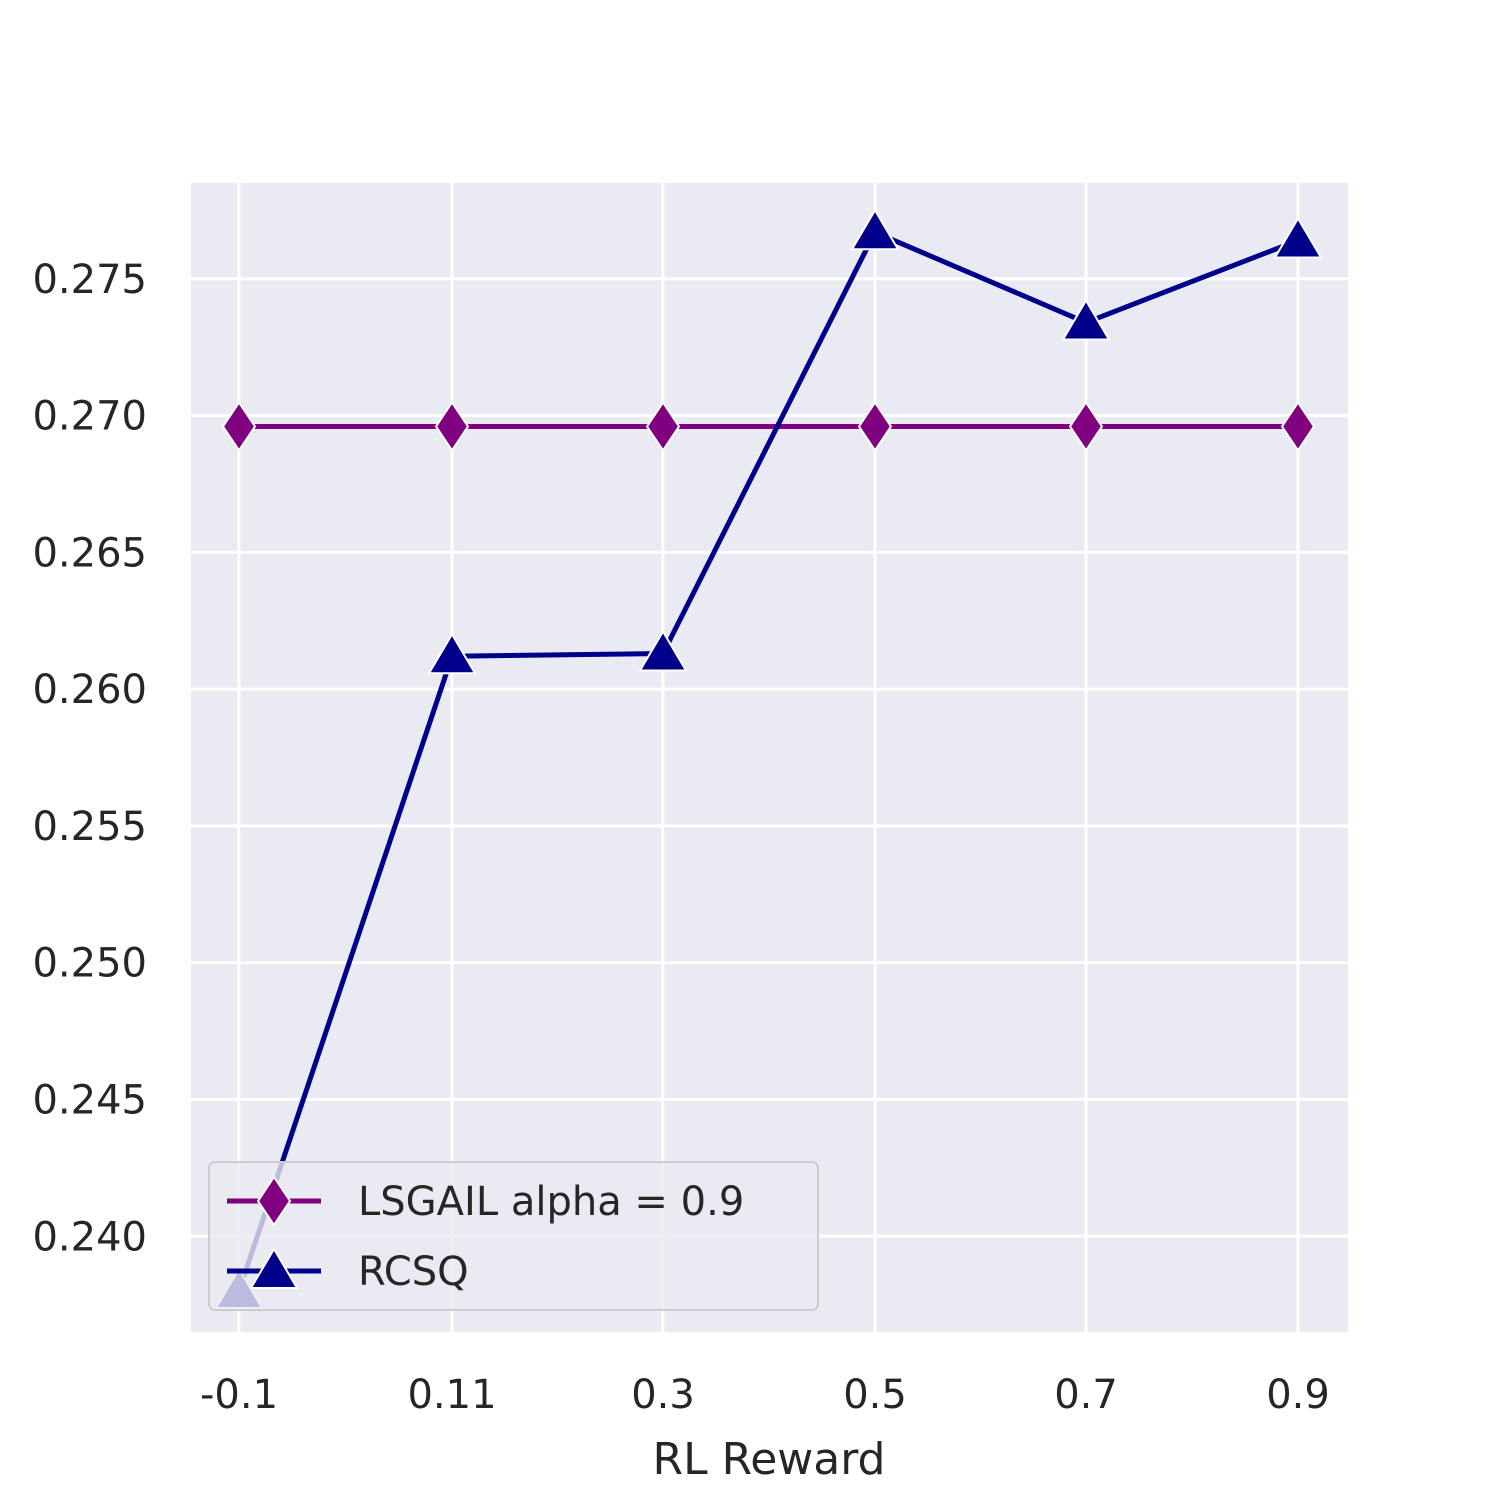 The height and width of the screenshot is (1500, 1500). Describe the element at coordinates (89, 280) in the screenshot. I see `y-tick-label: 0.275` at that location.